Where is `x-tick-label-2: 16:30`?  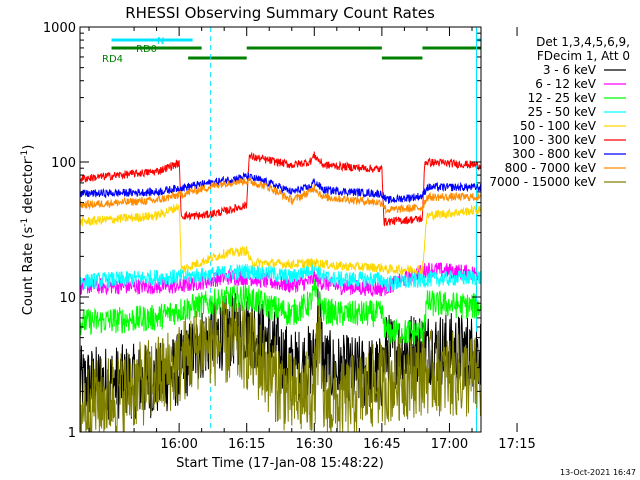
x-tick-label-2: 16:30 is located at coordinates (314, 444).